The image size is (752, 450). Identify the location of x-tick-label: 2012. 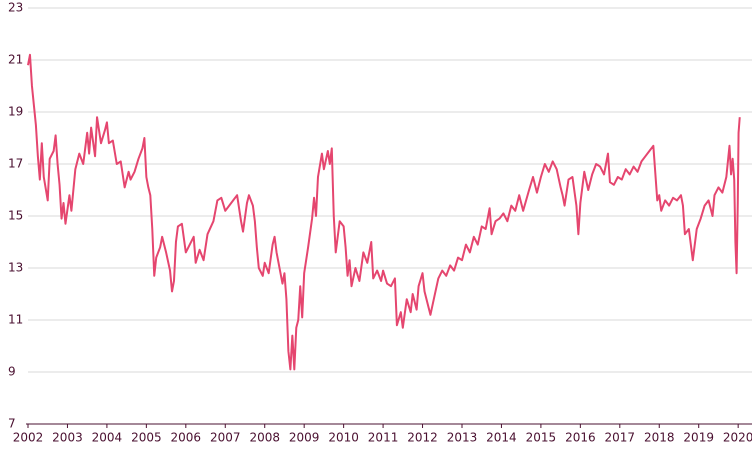
(422, 438).